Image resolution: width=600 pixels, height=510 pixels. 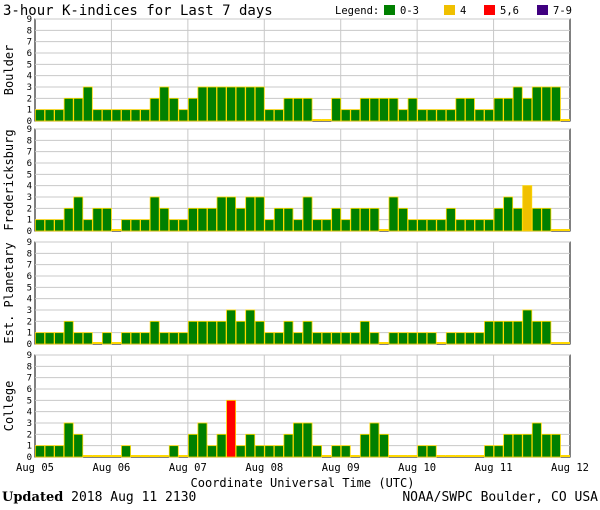 What do you see at coordinates (417, 468) in the screenshot?
I see `x-tick-label: Aug 10` at bounding box center [417, 468].